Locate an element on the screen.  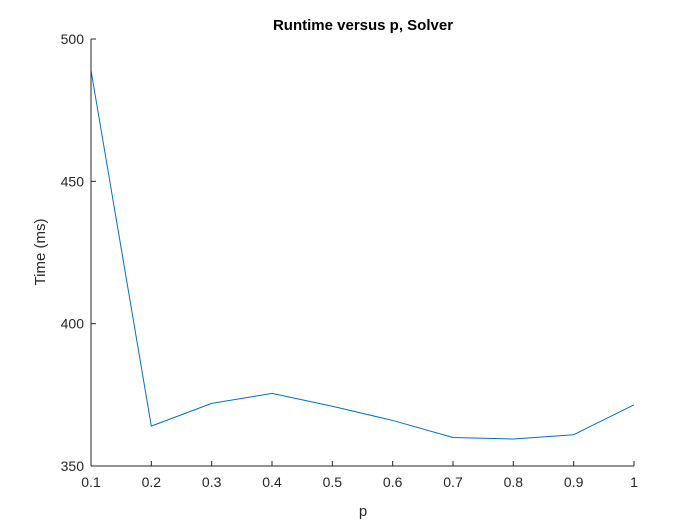
x-tick-label: 0.3 is located at coordinates (212, 482).